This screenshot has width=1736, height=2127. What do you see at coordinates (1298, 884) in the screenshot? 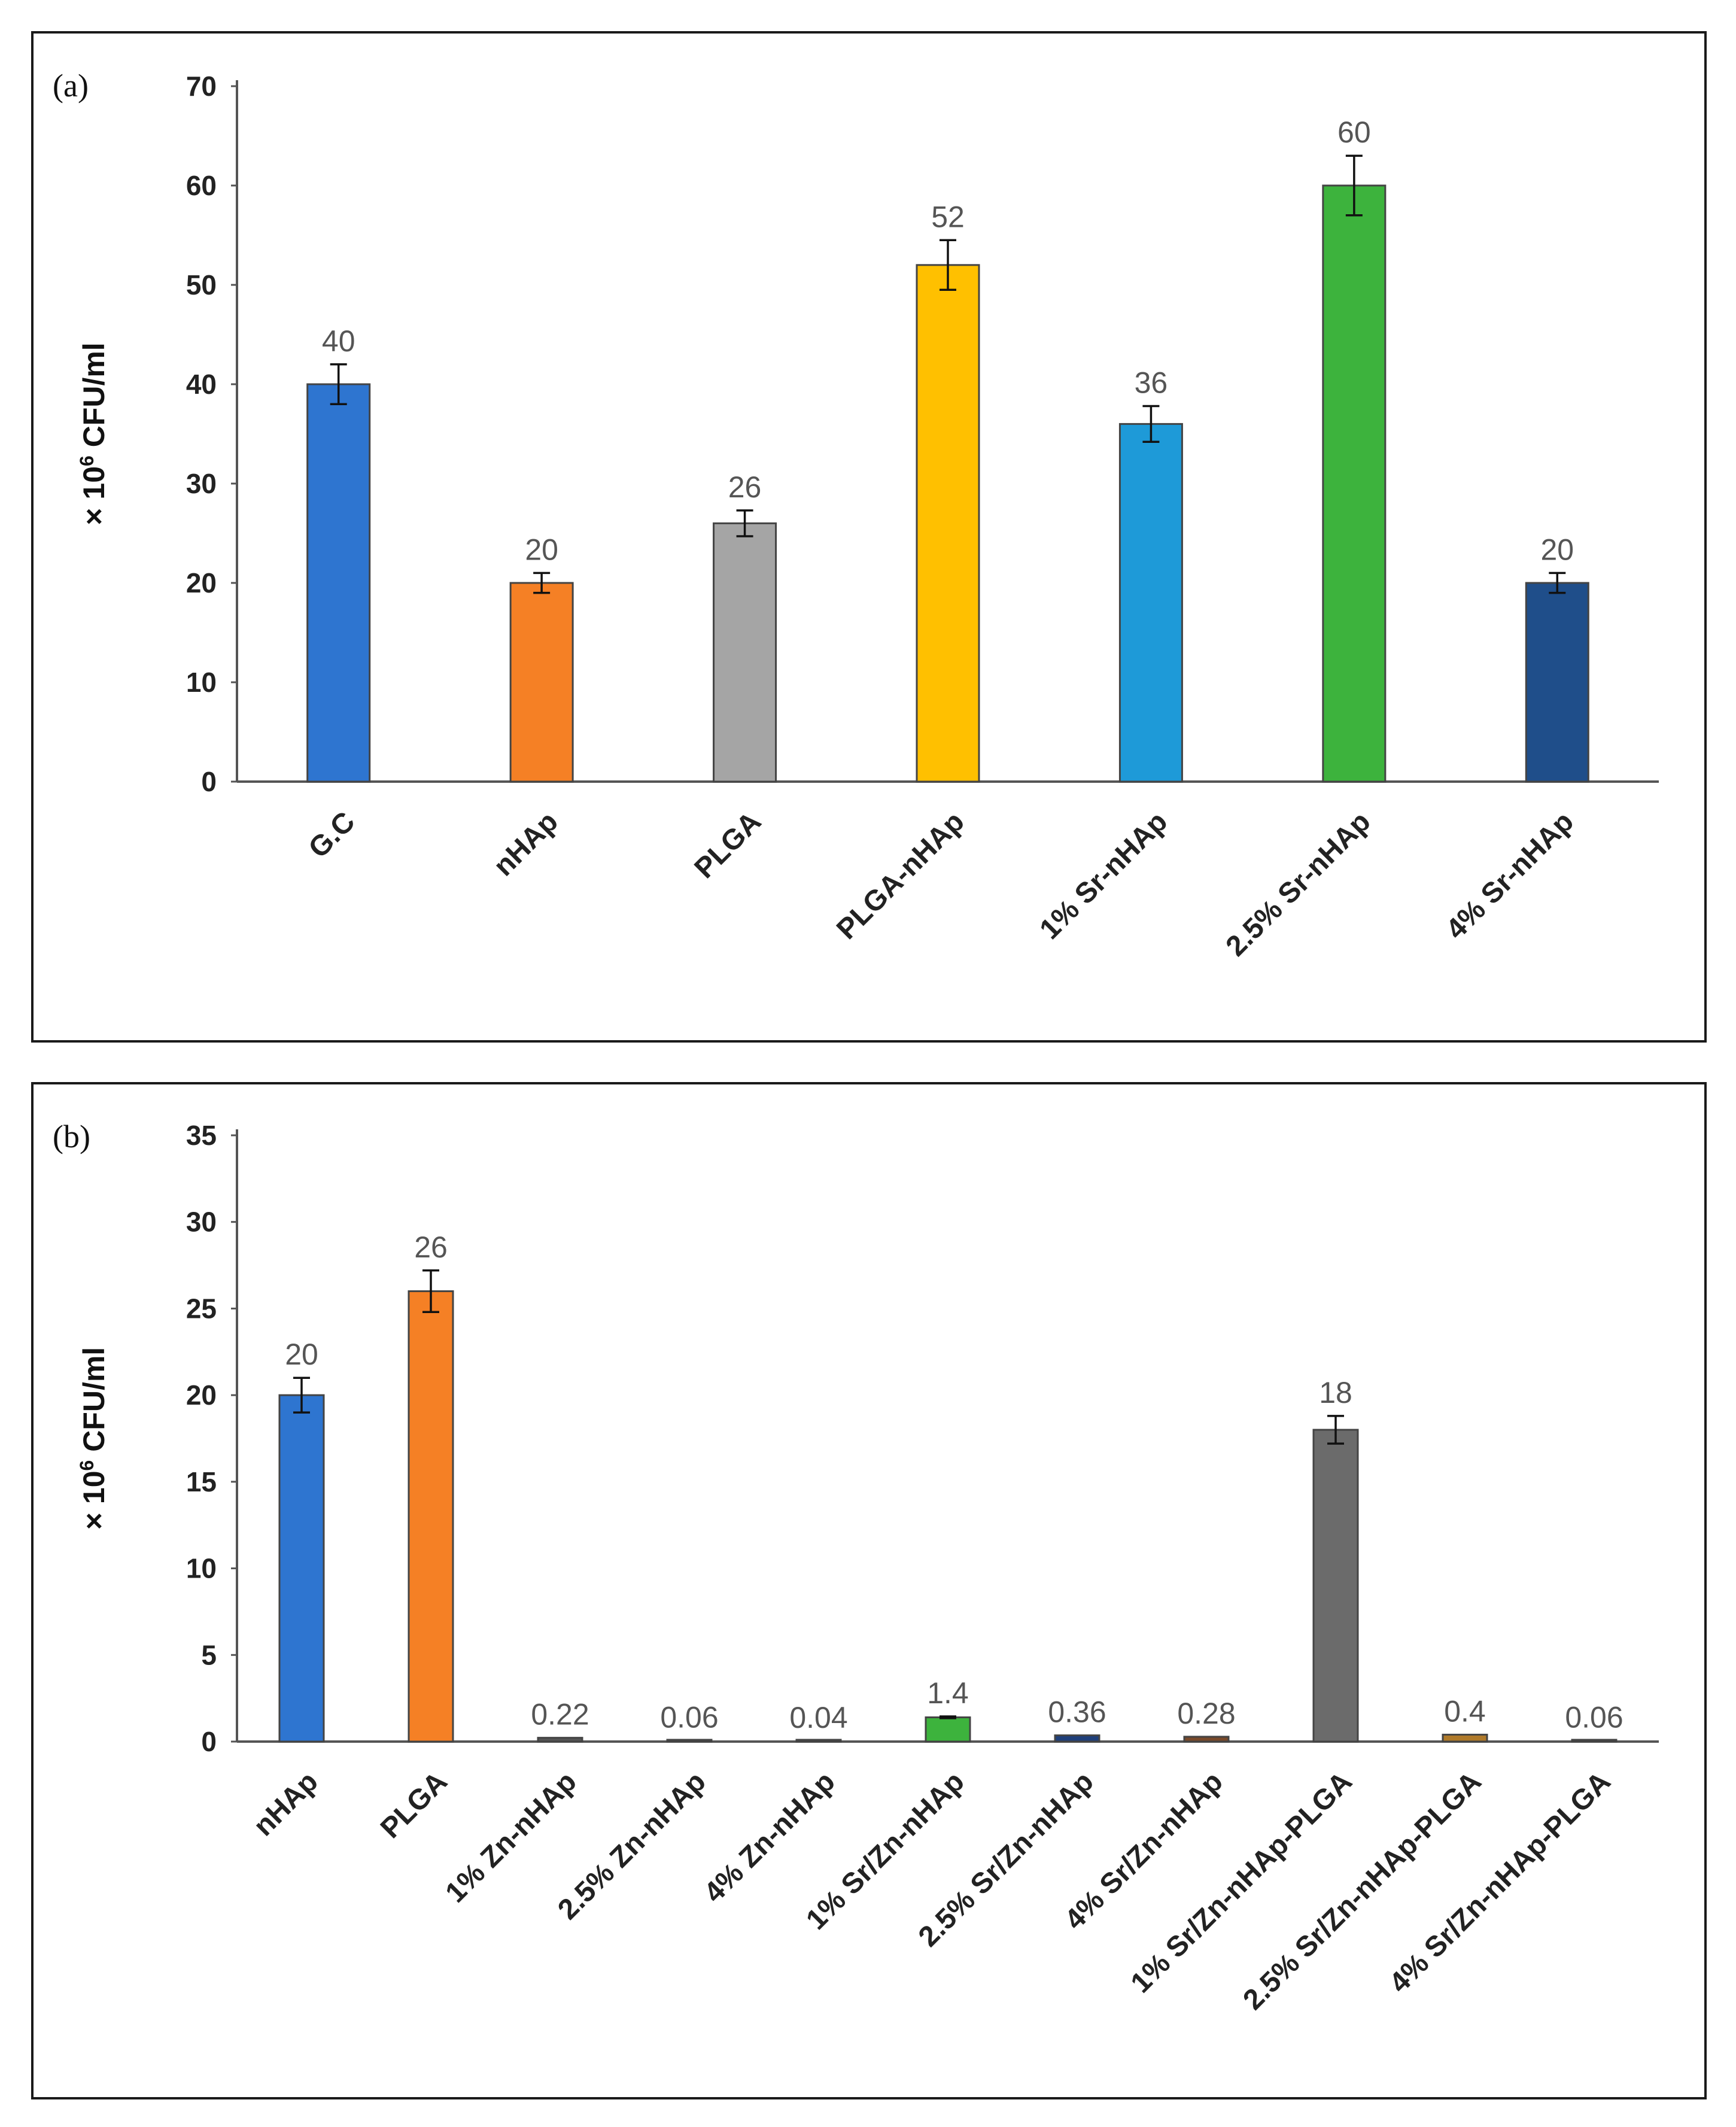
I see `category-label-2-5-sr-nhap: 2.5% Sr-nHAp` at bounding box center [1298, 884].